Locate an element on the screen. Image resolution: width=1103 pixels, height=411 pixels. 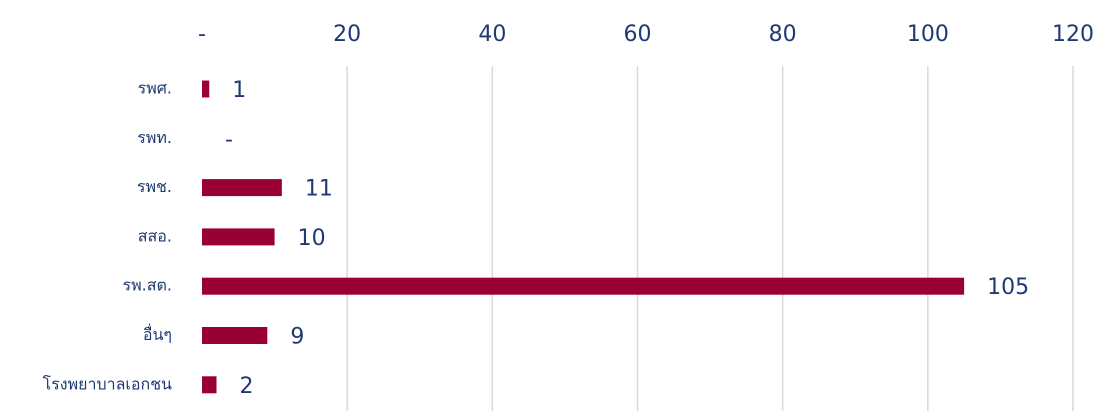
x-tick-label: 120 is located at coordinates (1073, 34).